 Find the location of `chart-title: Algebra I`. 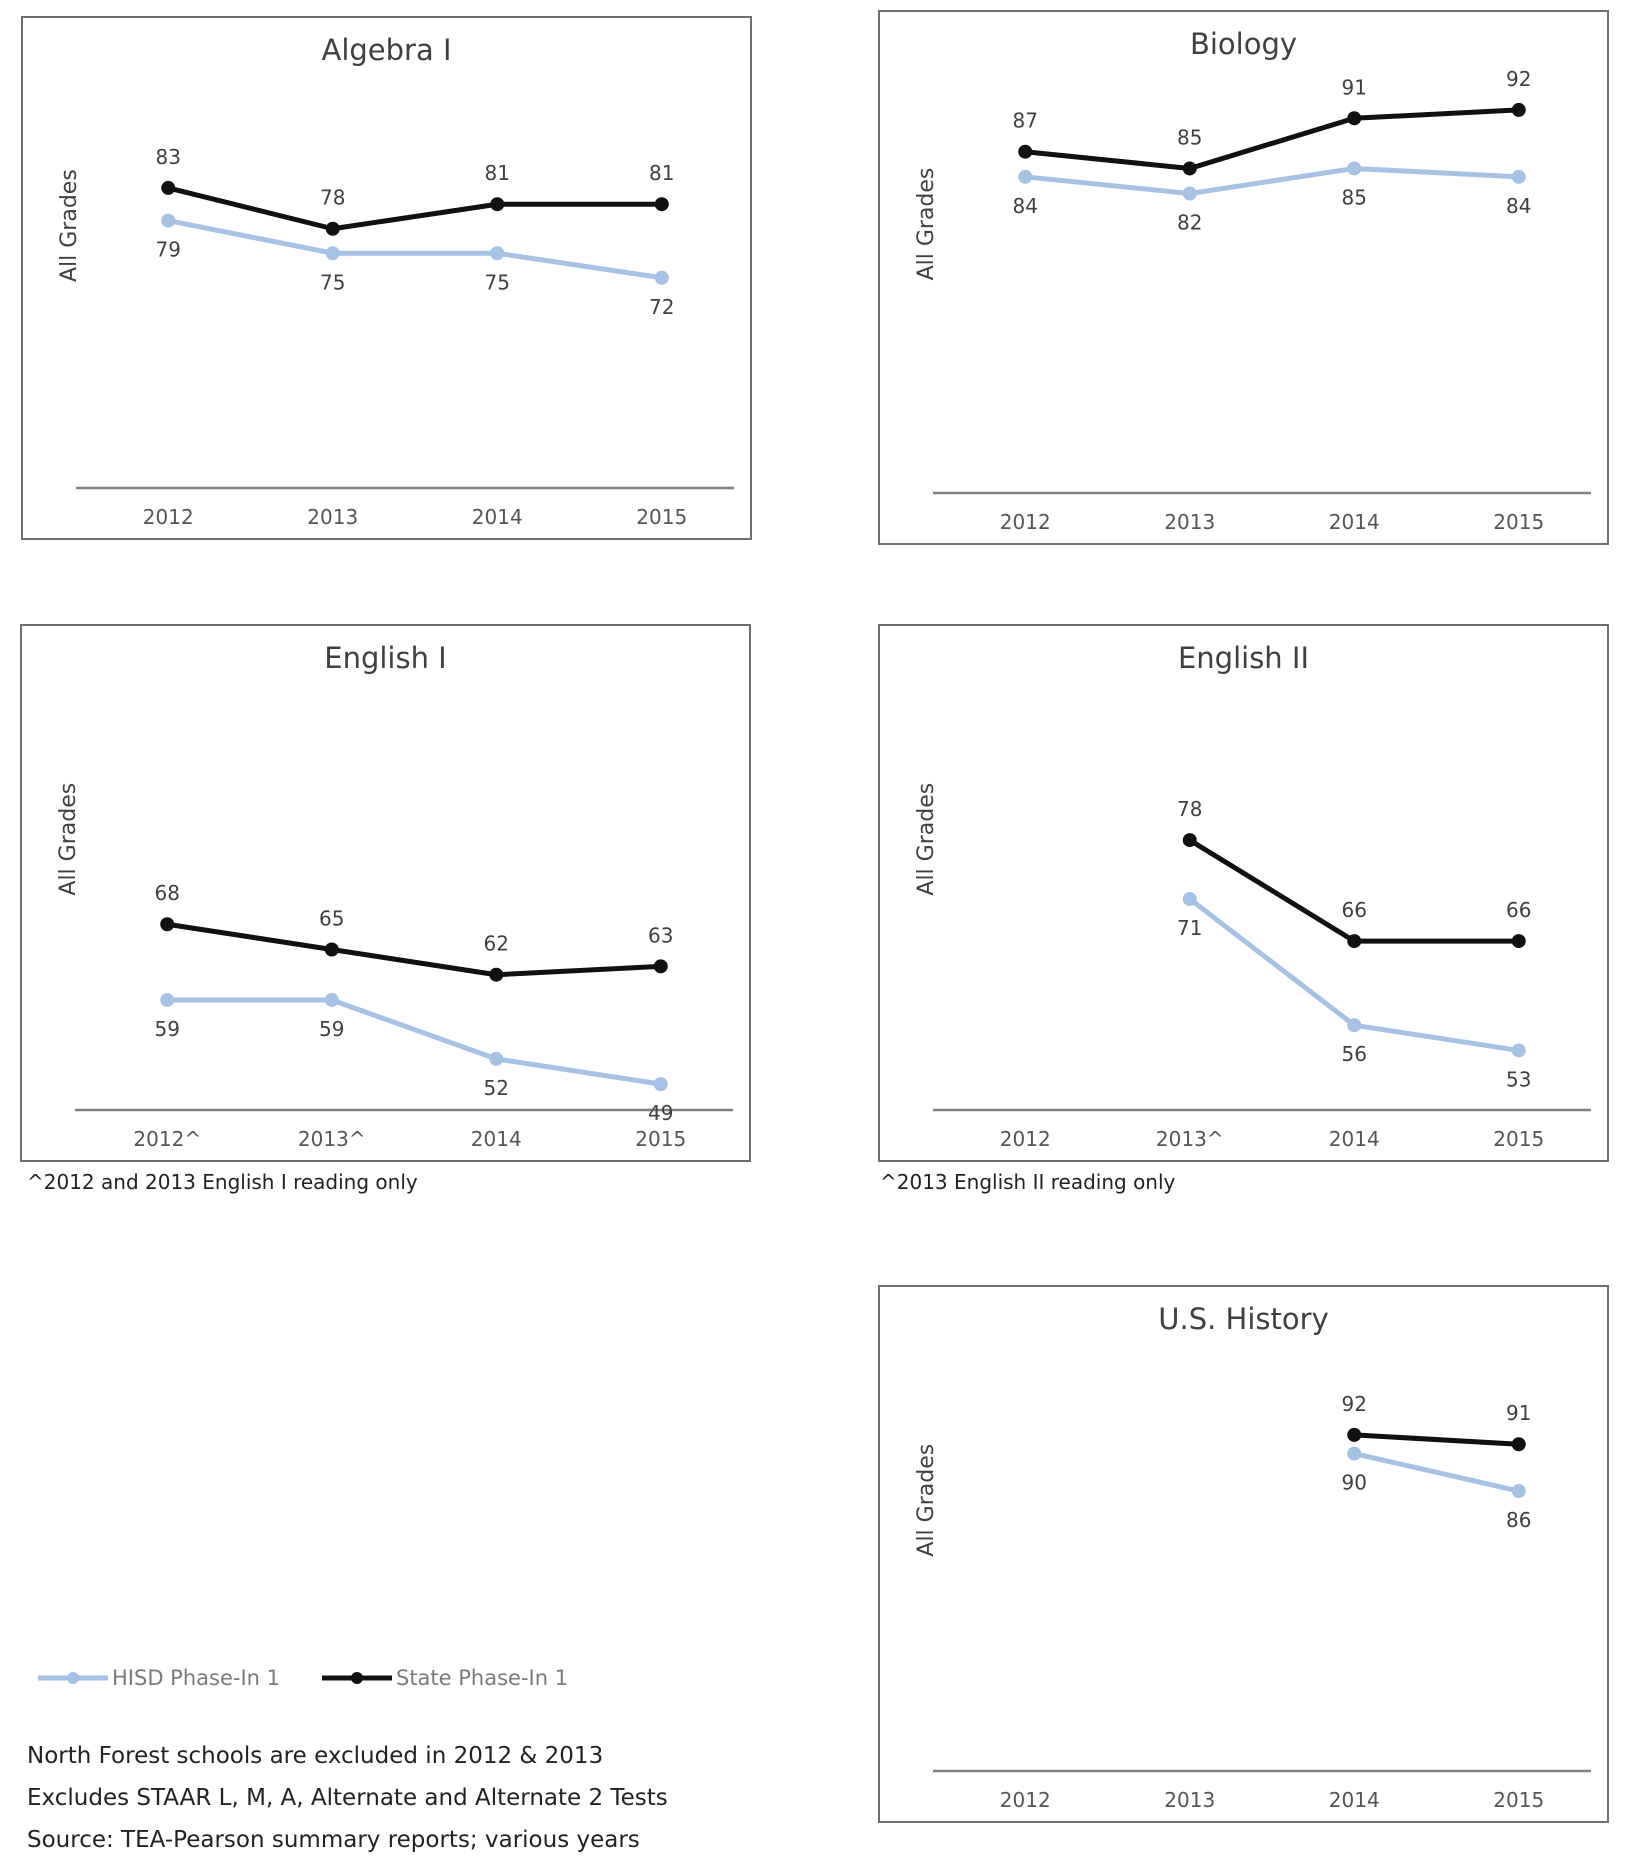

chart-title: Algebra I is located at coordinates (386, 50).